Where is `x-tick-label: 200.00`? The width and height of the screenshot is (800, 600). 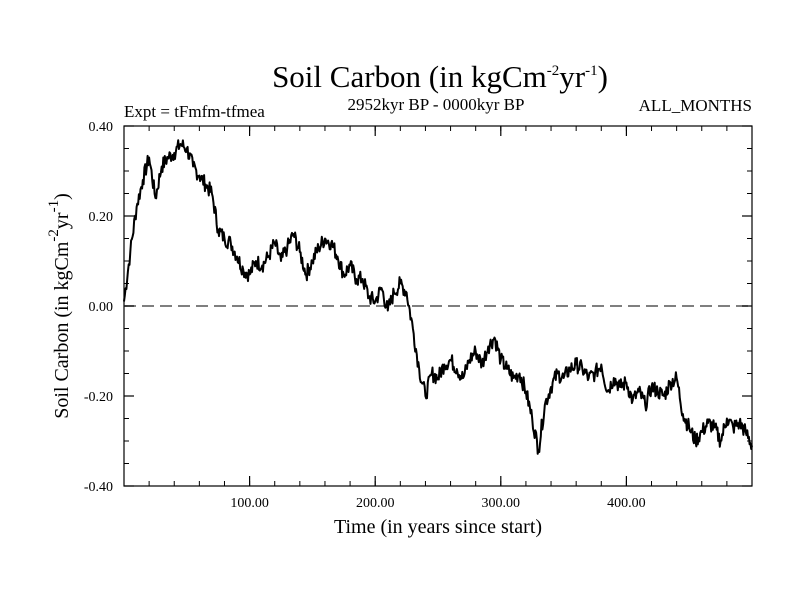
x-tick-label: 200.00 is located at coordinates (375, 503).